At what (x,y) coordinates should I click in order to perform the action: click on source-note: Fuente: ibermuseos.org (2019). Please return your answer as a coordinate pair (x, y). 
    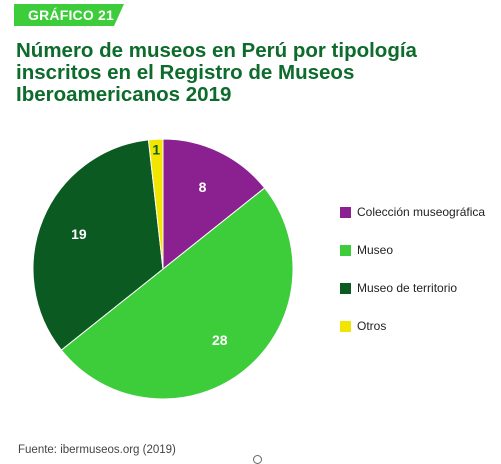
    Looking at the image, I should click on (97, 450).